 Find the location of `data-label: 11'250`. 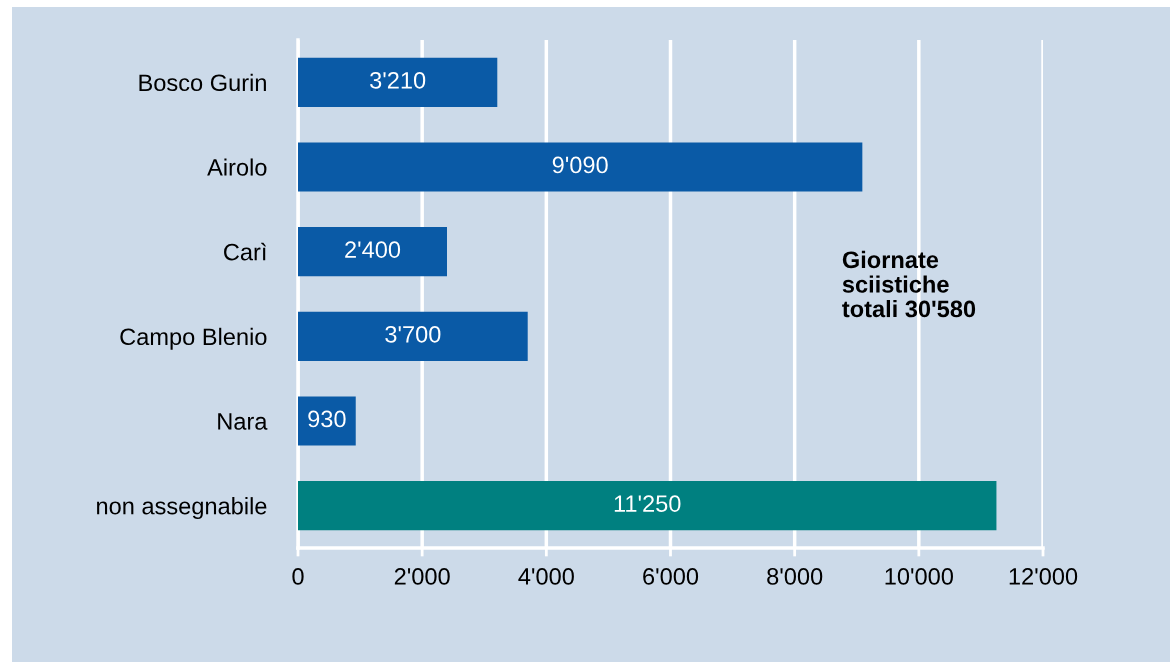

data-label: 11'250 is located at coordinates (647, 503).